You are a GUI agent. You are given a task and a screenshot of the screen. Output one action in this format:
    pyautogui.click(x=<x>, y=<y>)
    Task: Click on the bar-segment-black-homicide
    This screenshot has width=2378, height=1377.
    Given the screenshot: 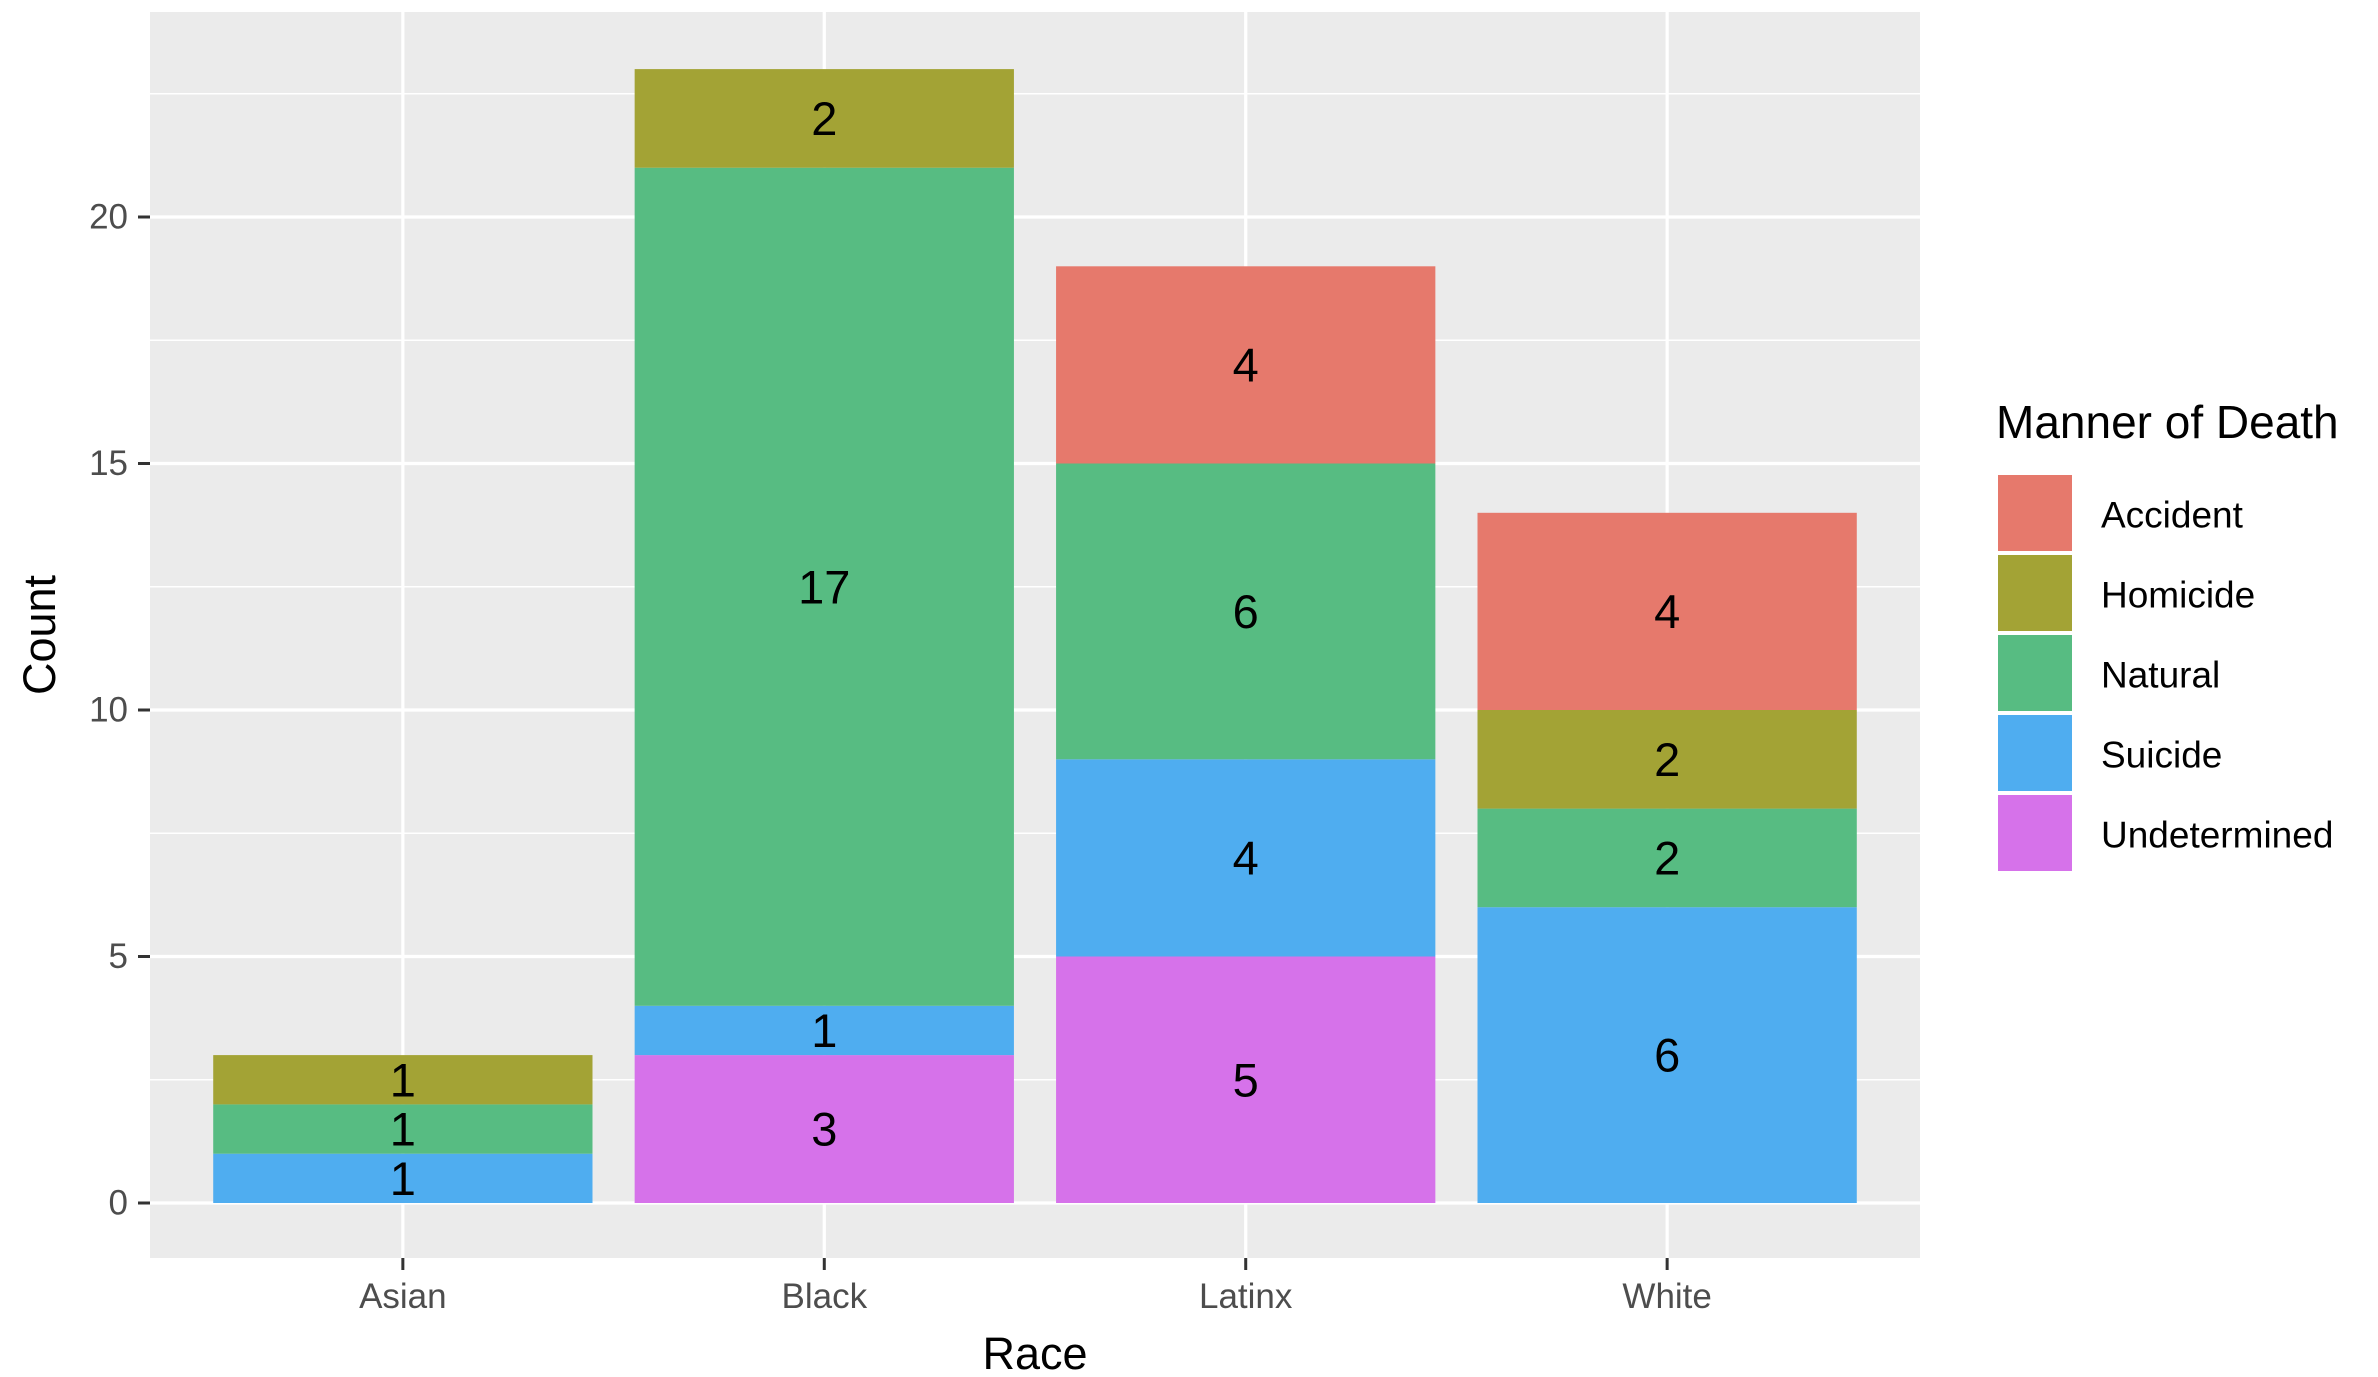 What is the action you would take?
    pyautogui.click(x=824, y=118)
    